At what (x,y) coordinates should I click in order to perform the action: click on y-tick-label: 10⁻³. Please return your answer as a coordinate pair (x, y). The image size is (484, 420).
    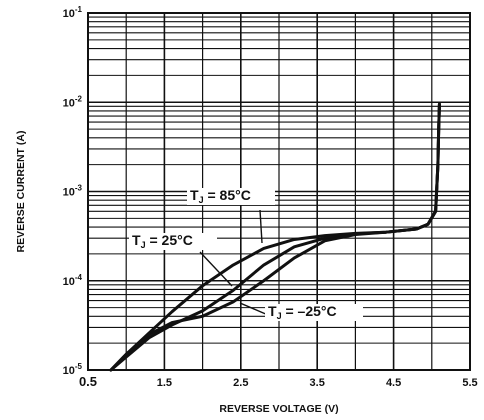
    Looking at the image, I should click on (73, 191).